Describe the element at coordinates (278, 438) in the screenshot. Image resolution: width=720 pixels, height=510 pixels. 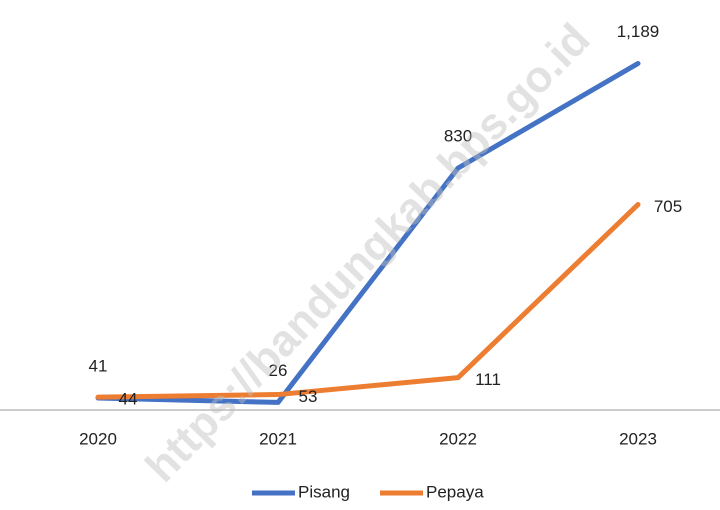
I see `x-tick-label: 2021` at that location.